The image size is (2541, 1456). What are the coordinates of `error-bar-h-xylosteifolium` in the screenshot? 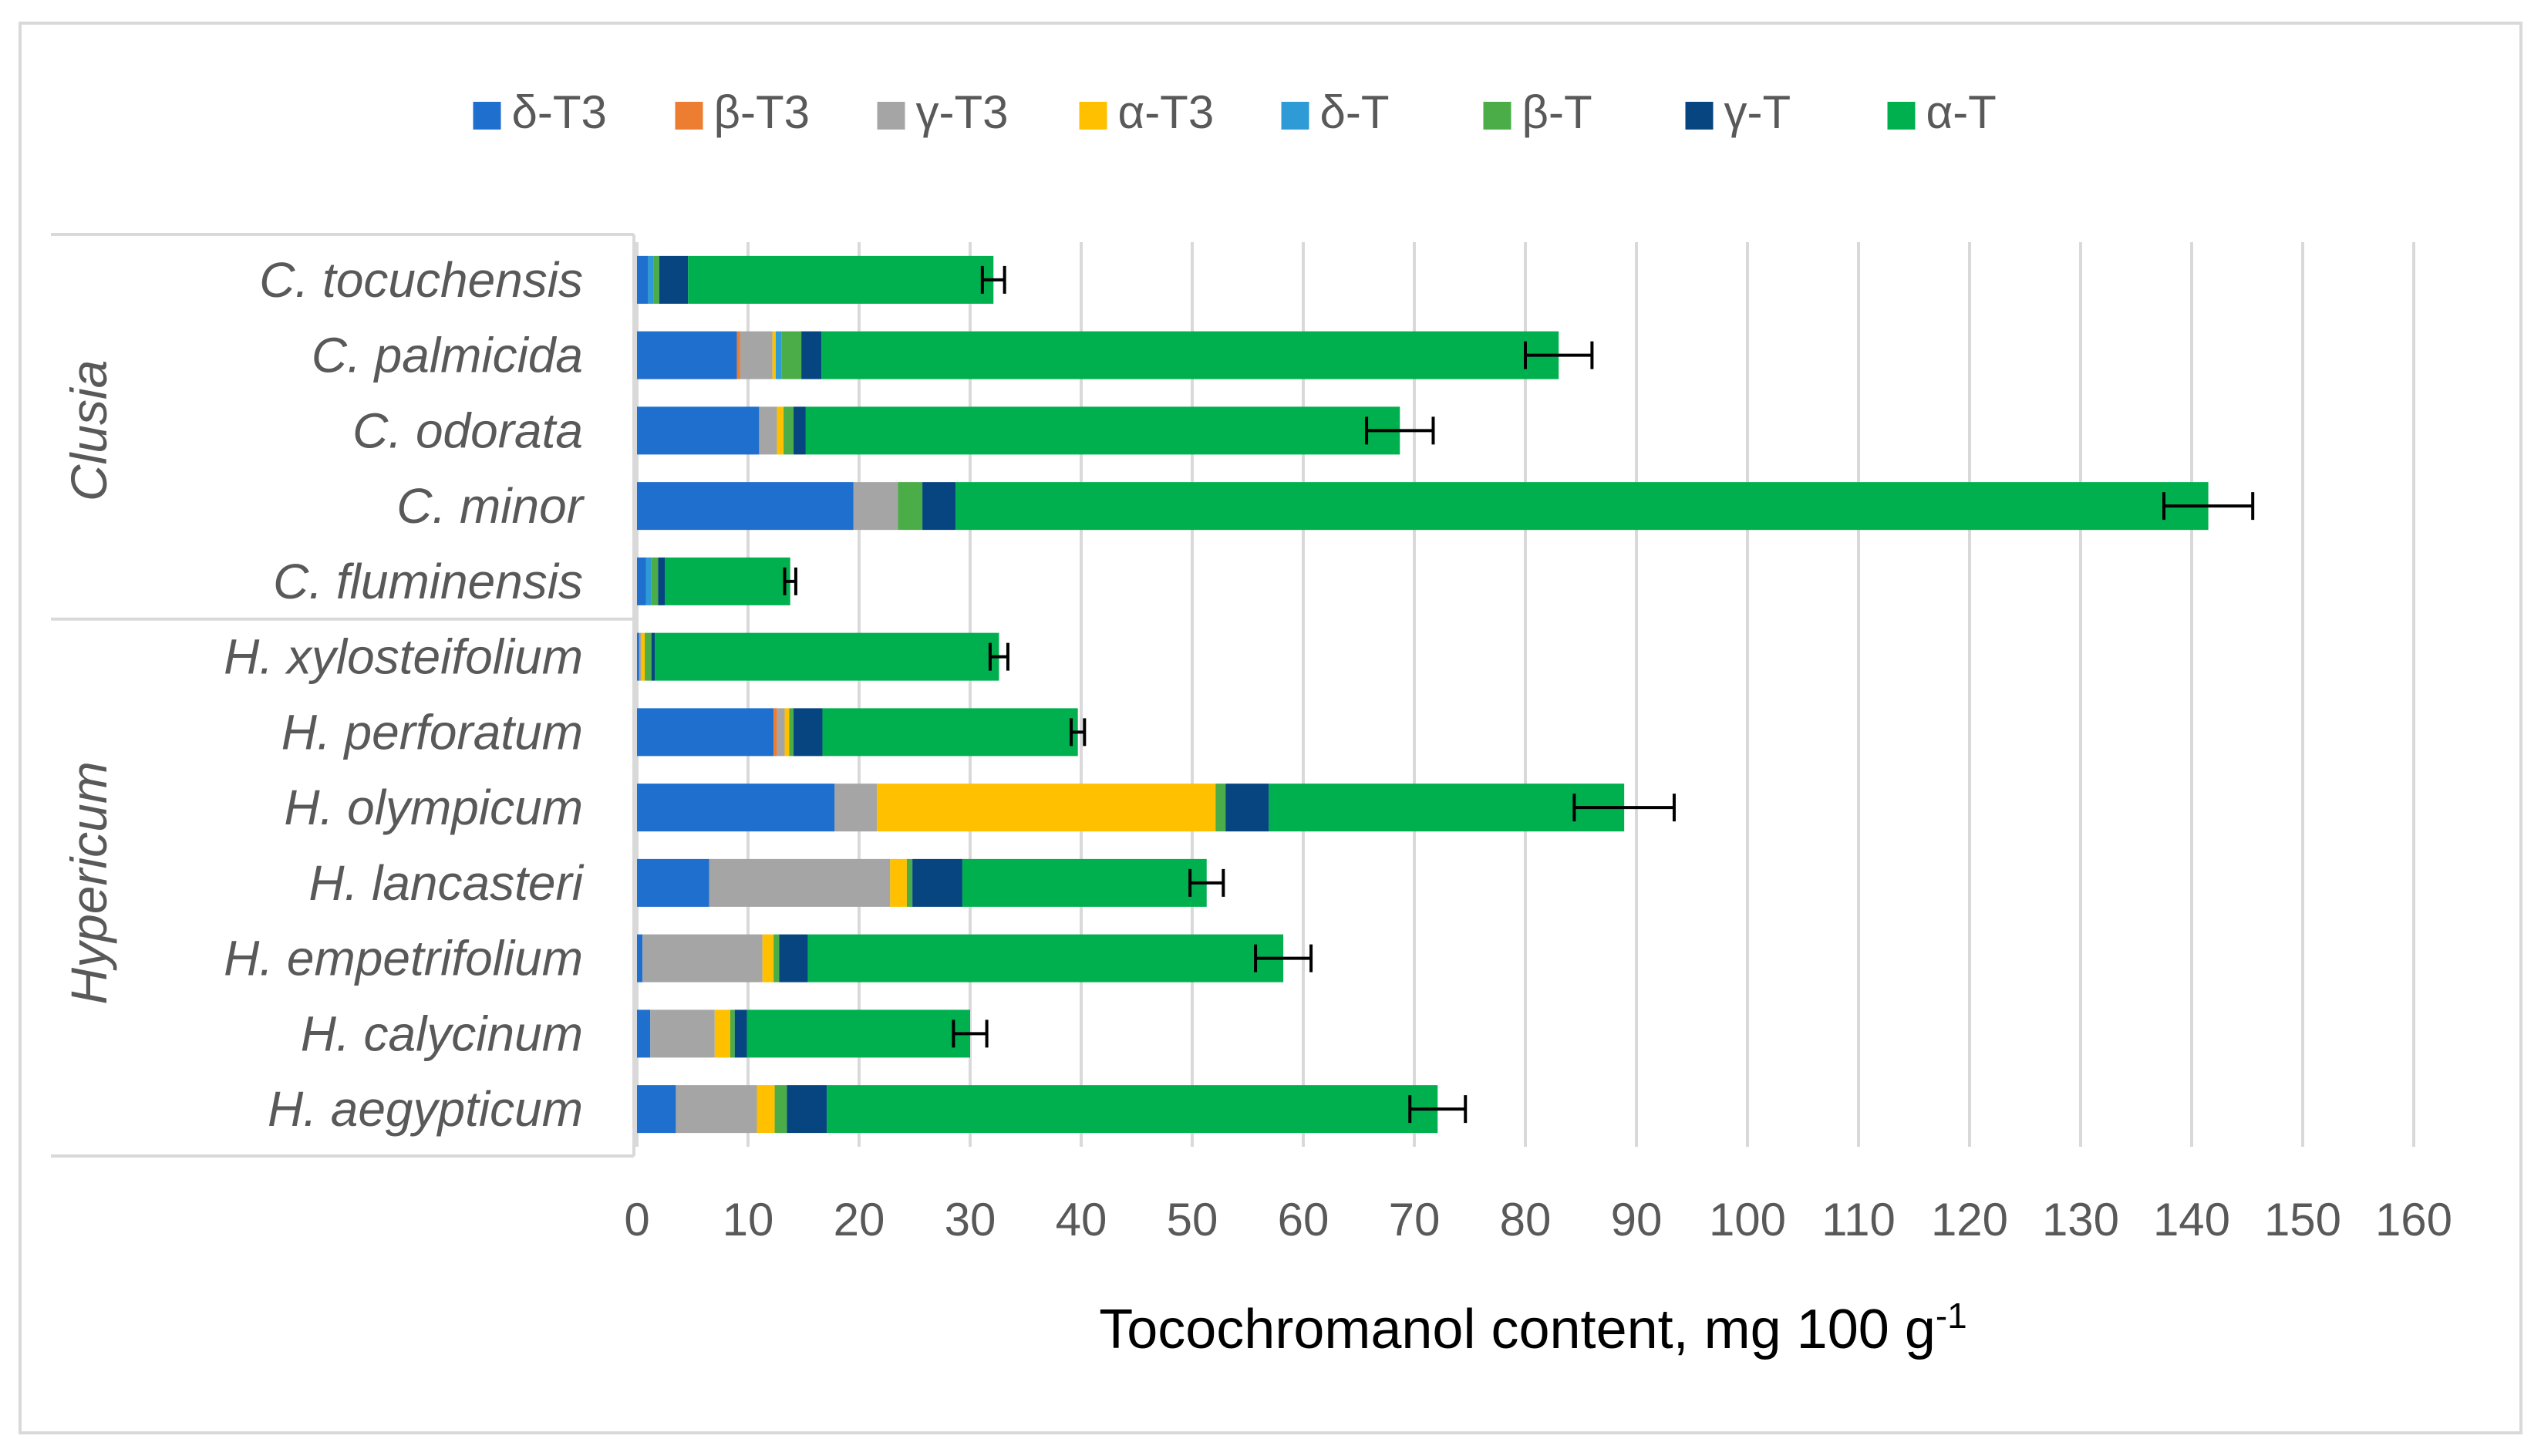 It's located at (998, 657).